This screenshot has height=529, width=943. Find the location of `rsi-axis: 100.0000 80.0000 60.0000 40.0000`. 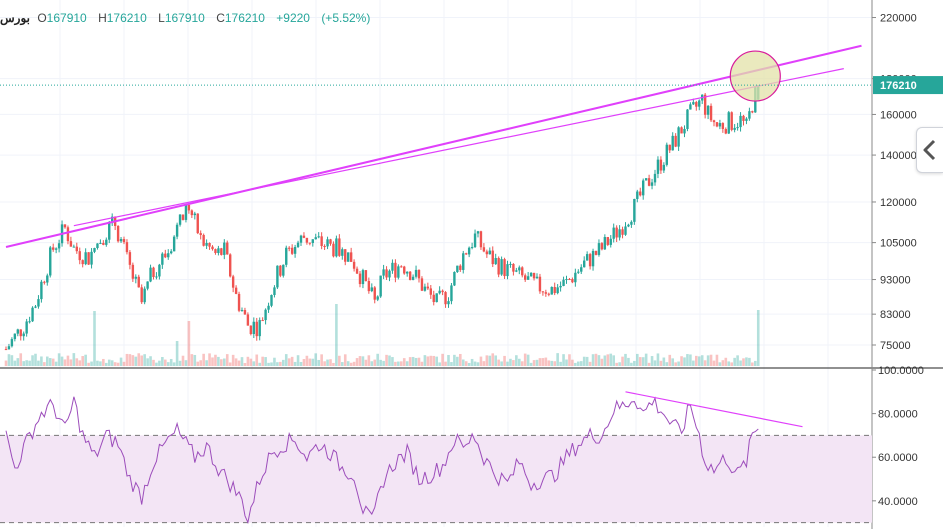

rsi-axis: 100.0000 80.0000 60.0000 40.0000 is located at coordinates (898, 436).